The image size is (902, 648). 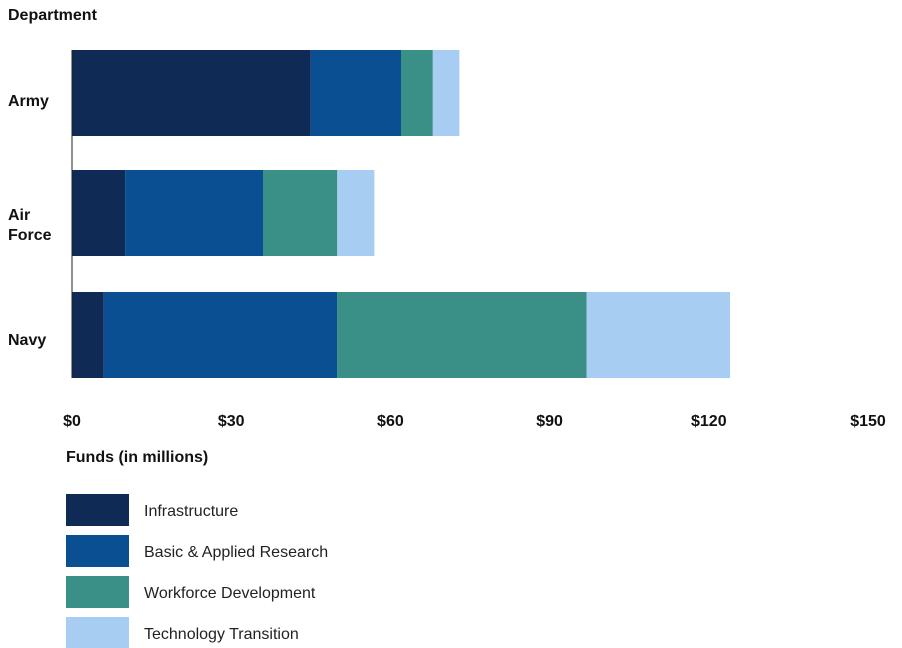 I want to click on x-tick-label: $90, so click(x=549, y=421).